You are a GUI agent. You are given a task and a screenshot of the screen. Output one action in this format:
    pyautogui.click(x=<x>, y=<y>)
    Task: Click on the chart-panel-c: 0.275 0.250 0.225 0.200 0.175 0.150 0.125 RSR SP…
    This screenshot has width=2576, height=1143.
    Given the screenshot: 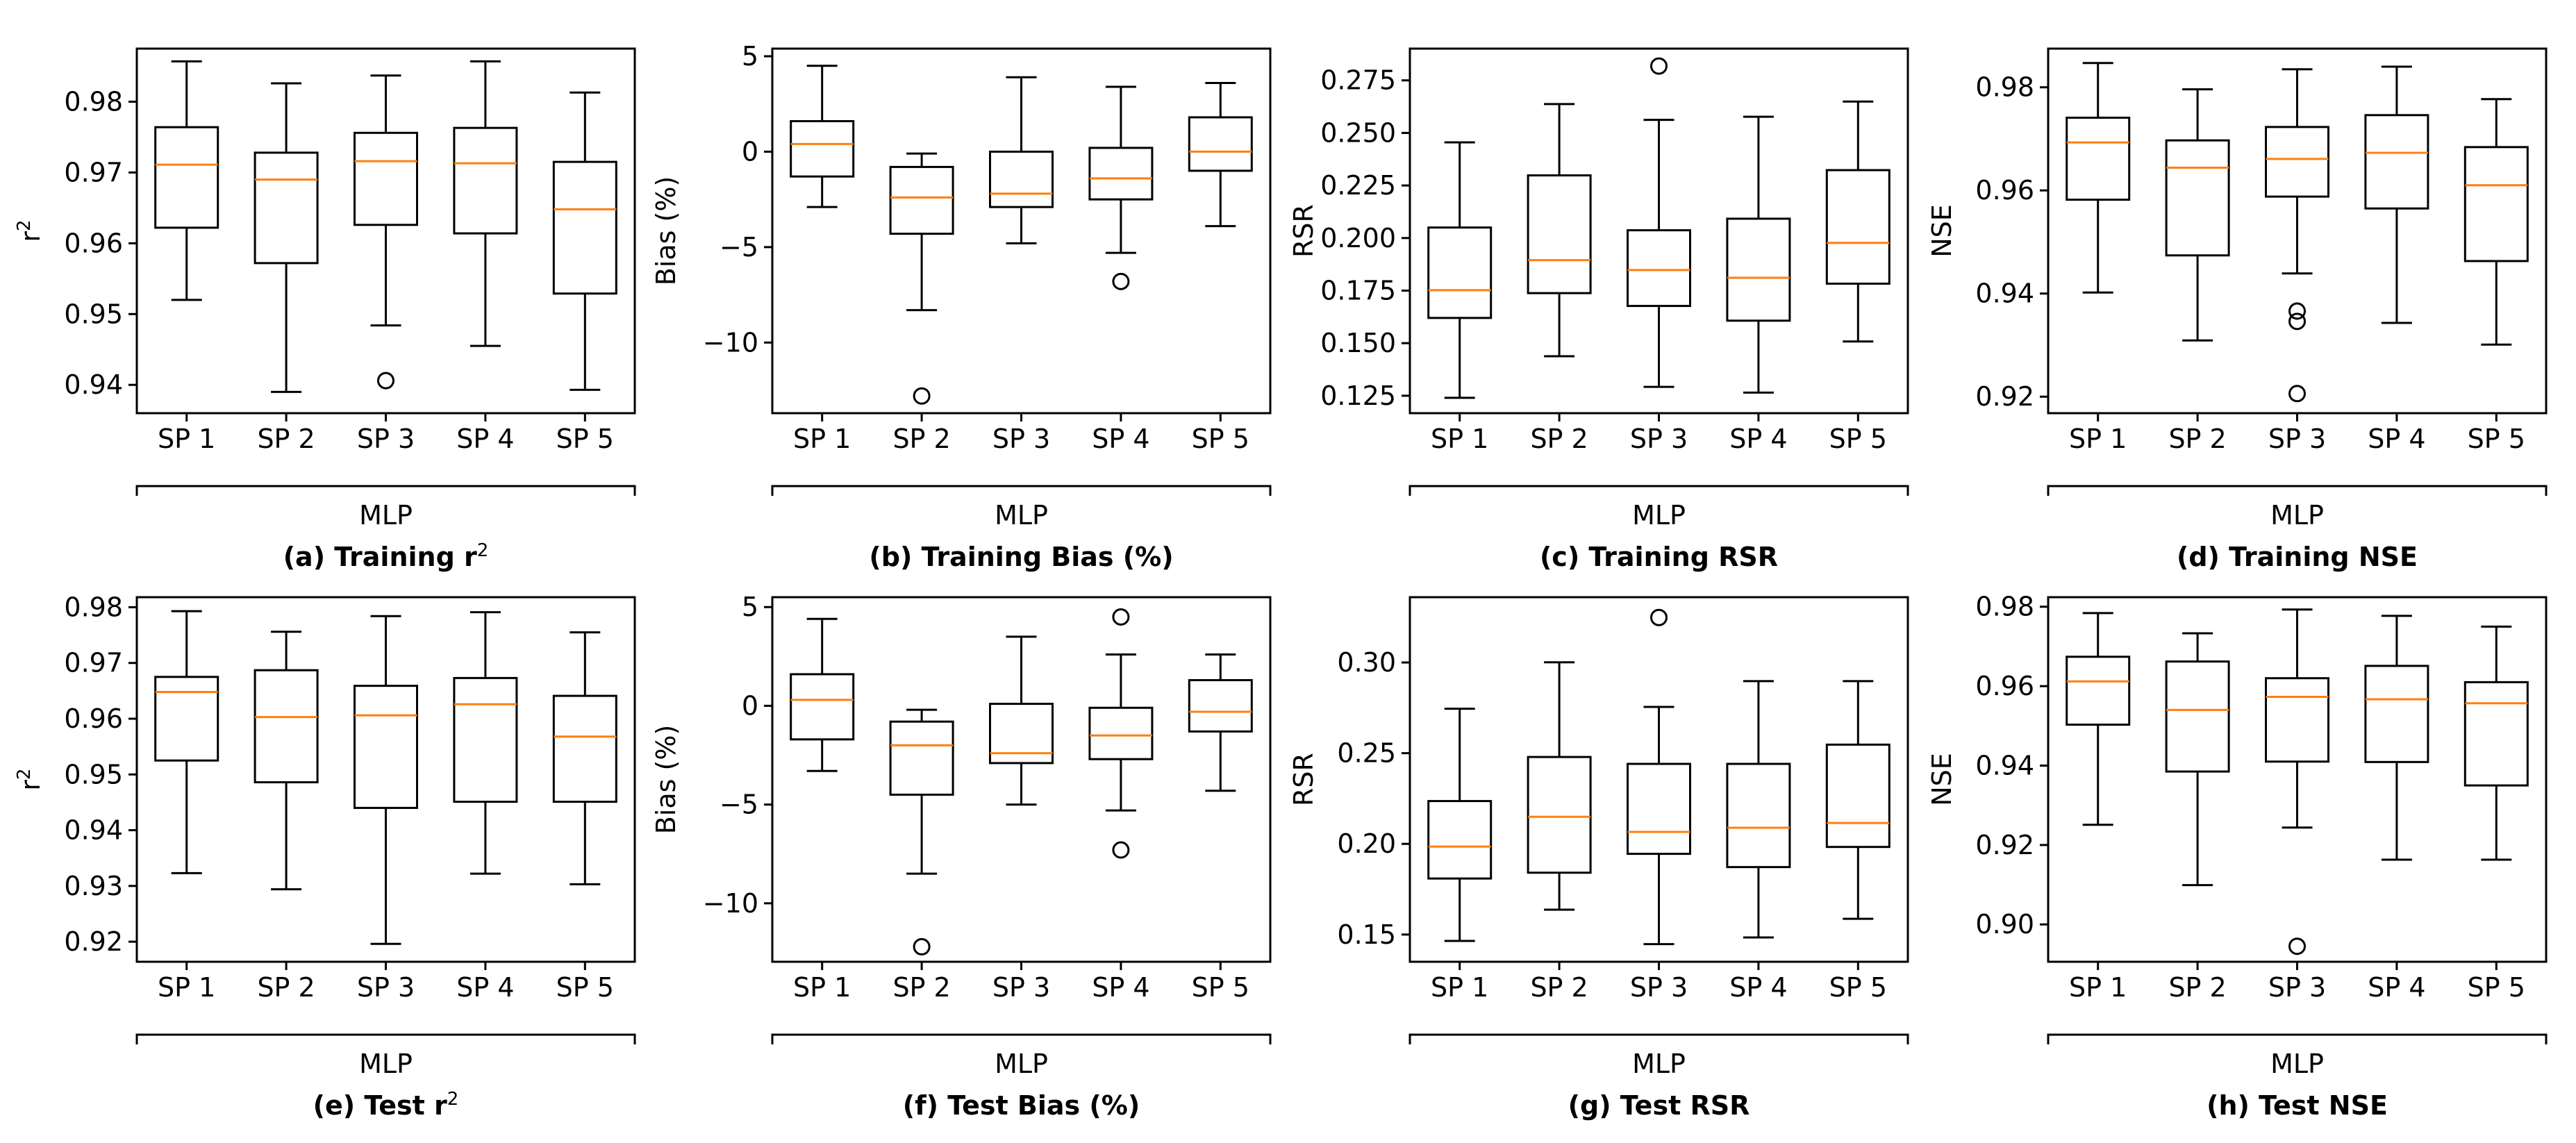 What is the action you would take?
    pyautogui.click(x=1598, y=309)
    